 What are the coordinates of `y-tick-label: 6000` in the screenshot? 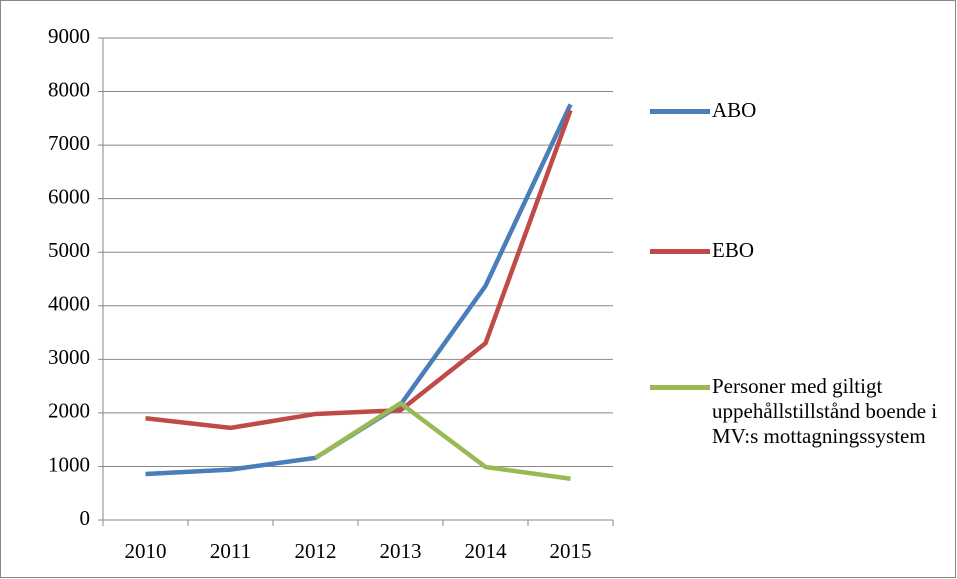 It's located at (69, 196).